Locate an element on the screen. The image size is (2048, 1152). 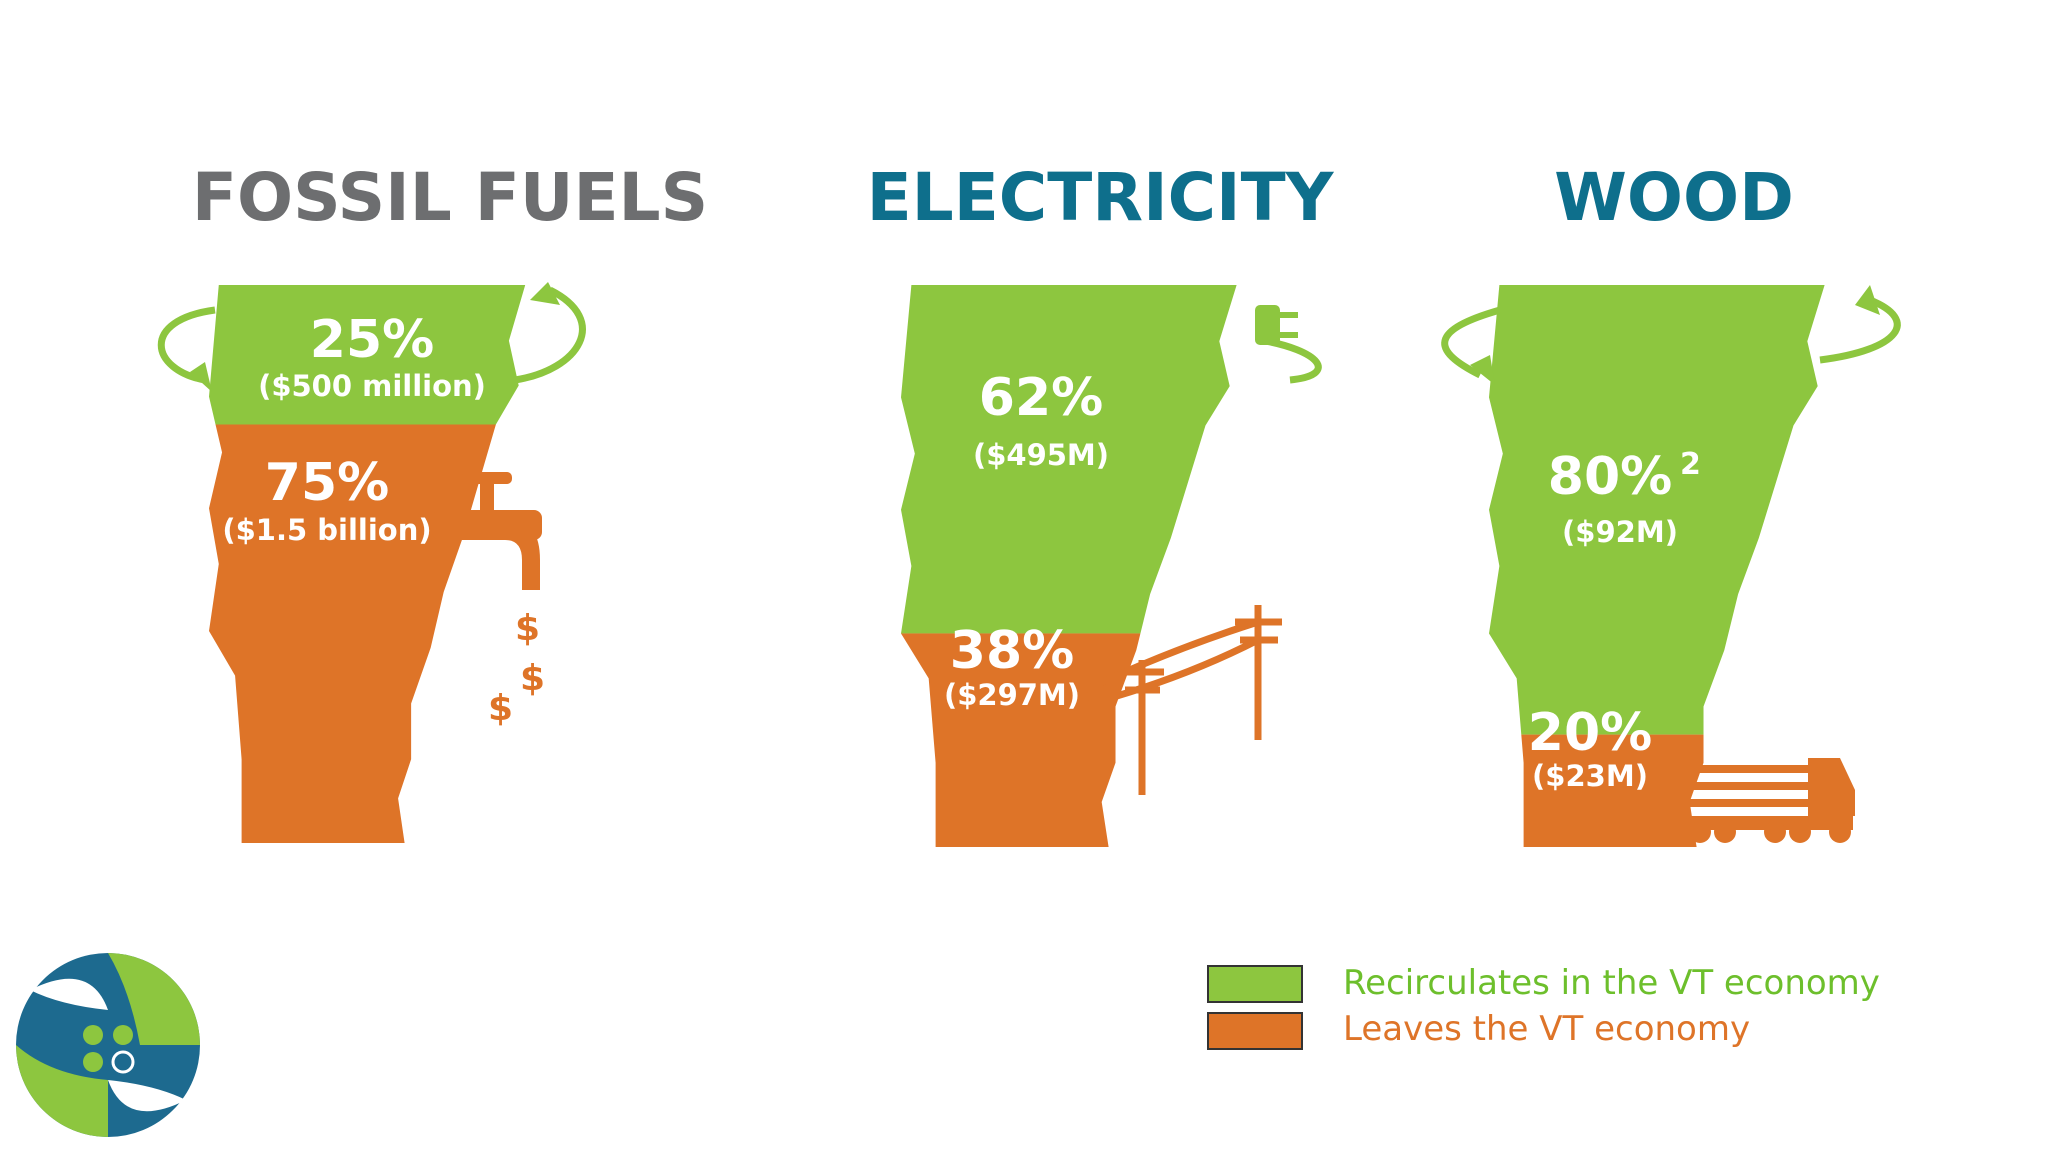
stays-amount: ($92M) is located at coordinates (1620, 532).